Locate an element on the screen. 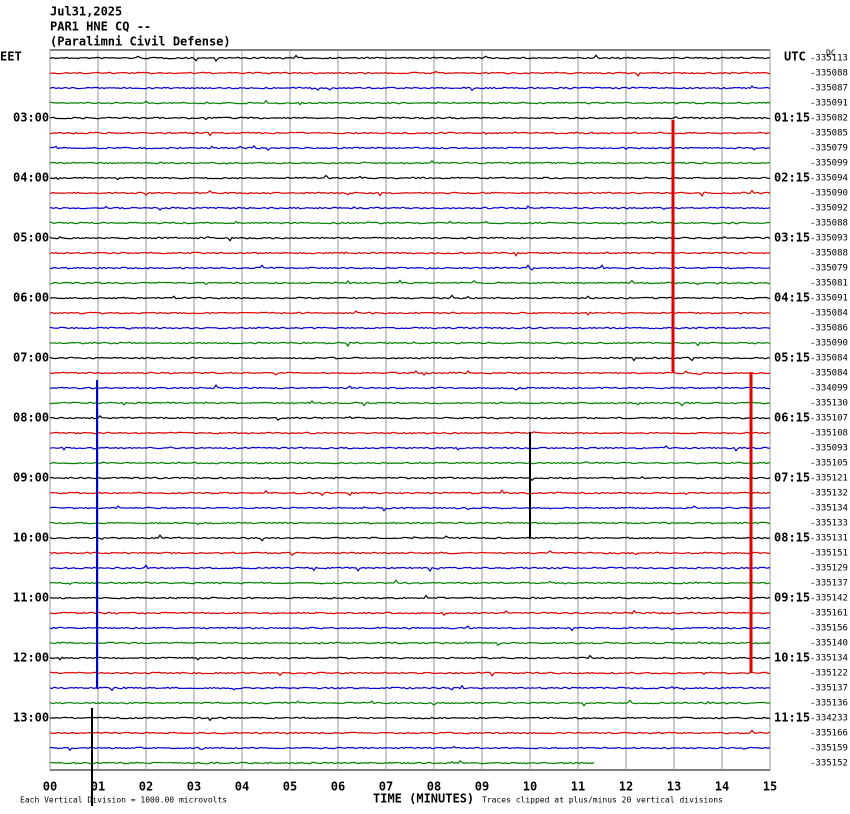  trace-offset: -335099 is located at coordinates (829, 164).